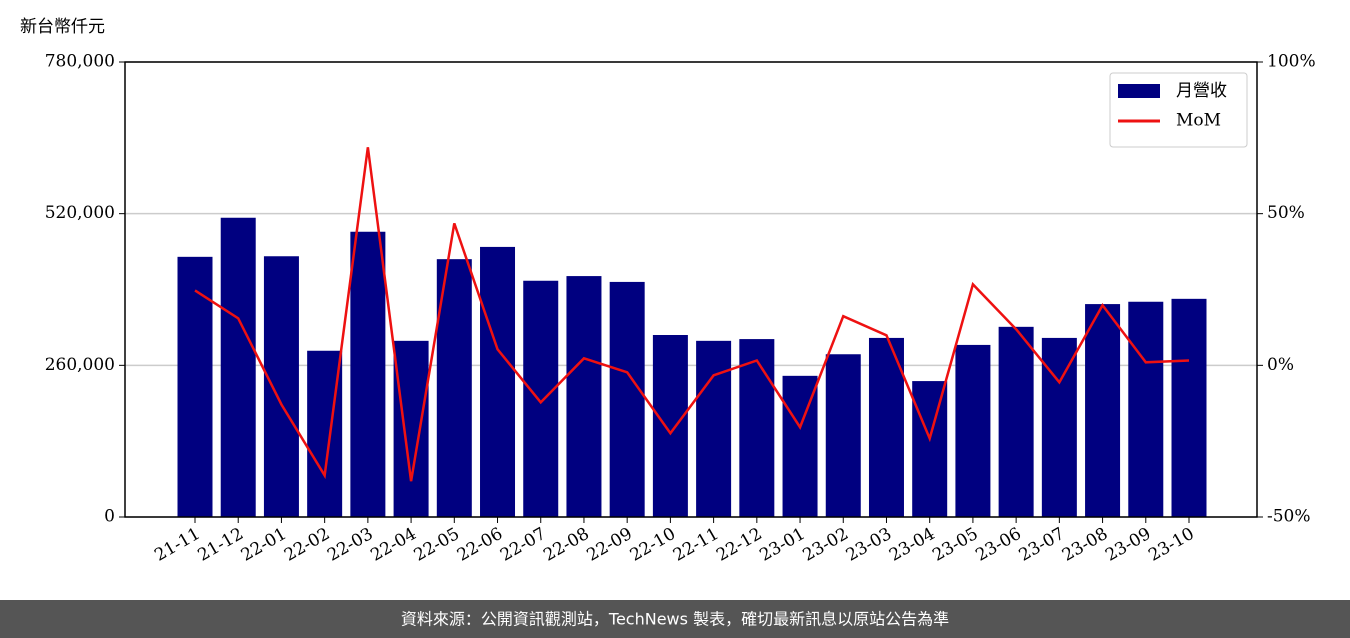  I want to click on x-tick-label: 22-01, so click(264, 545).